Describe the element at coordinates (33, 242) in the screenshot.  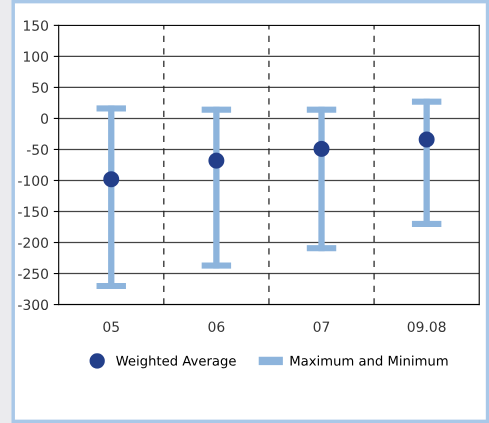
I see `y-tick-label: -200` at that location.